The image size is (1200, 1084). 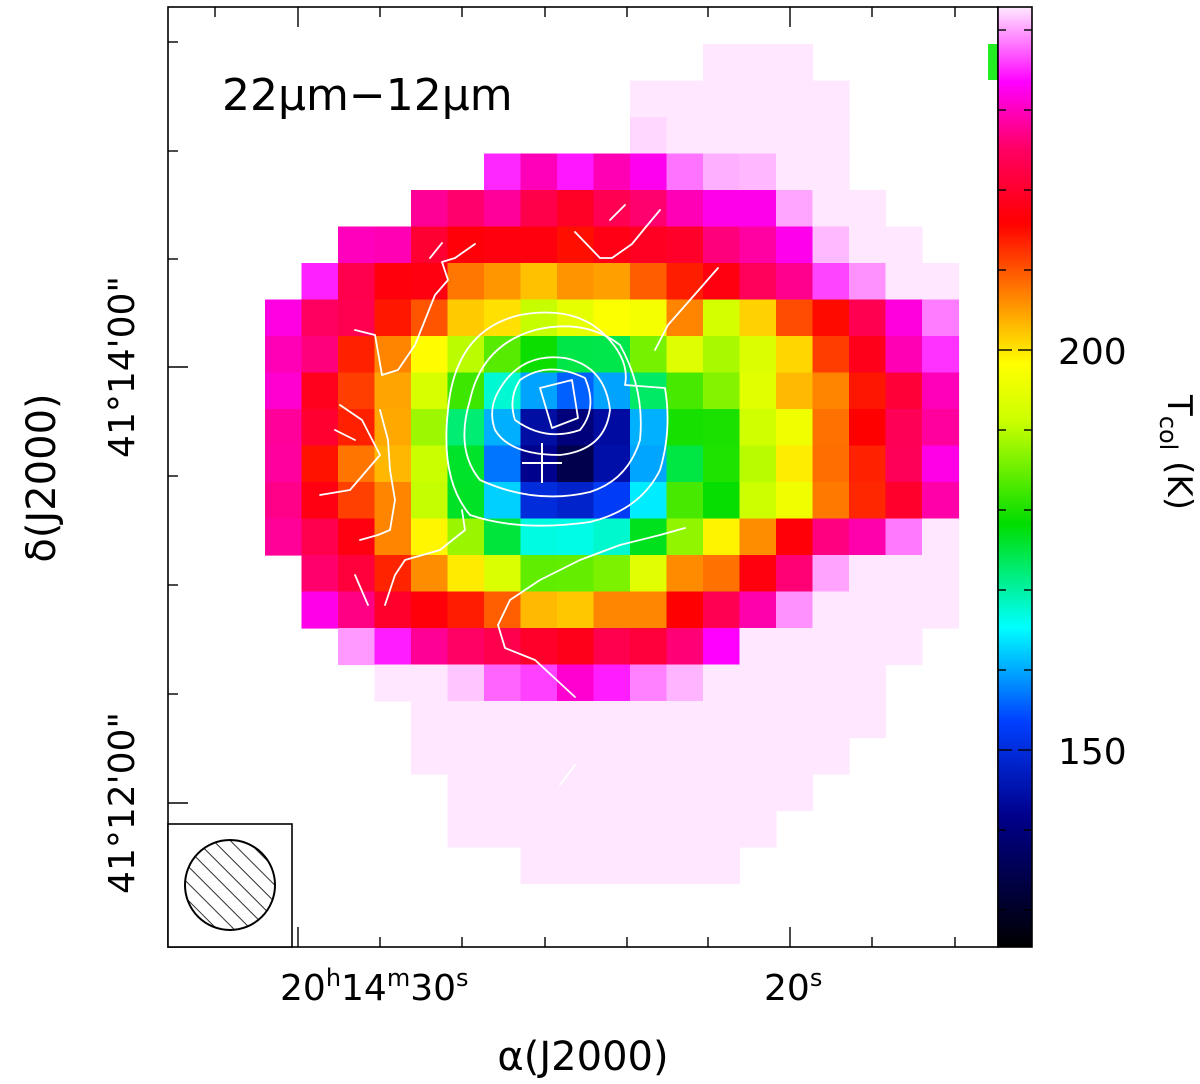 I want to click on x-axis-label: α(J2000), so click(x=582, y=1057).